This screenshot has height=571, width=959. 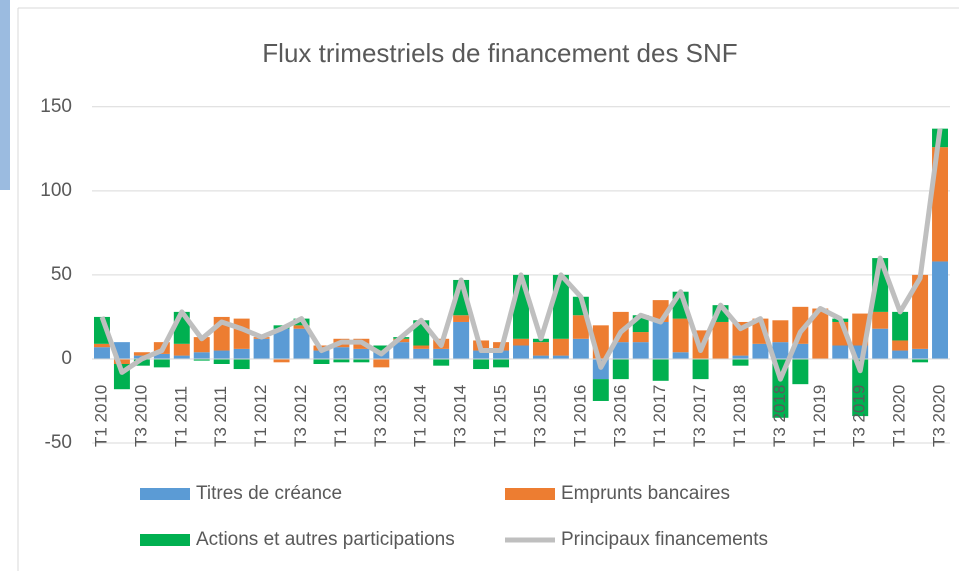 I want to click on x-tick-label: T1 2020, so click(x=899, y=416).